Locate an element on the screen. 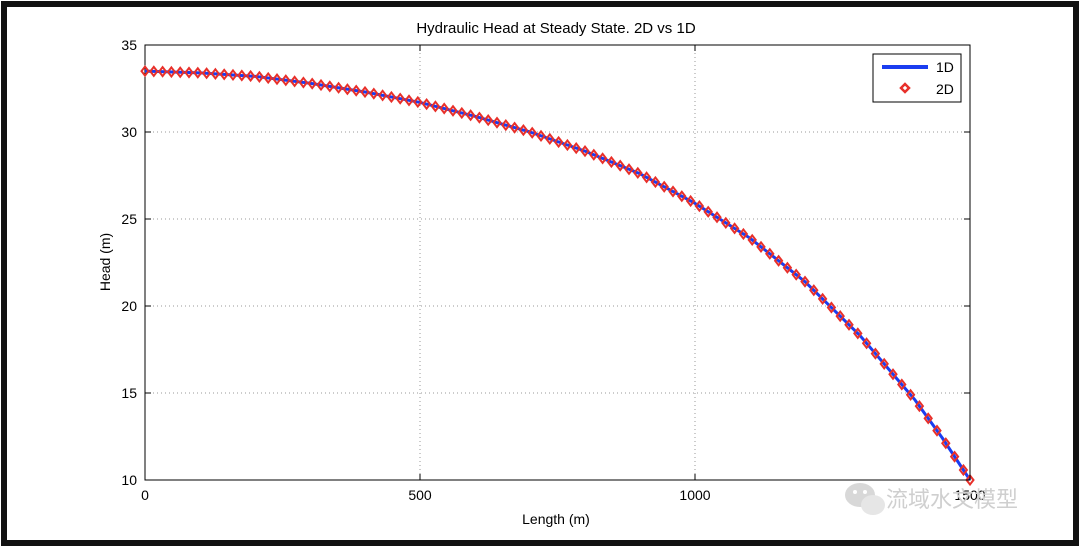 Image resolution: width=1080 pixels, height=547 pixels. y-tick-label: 15 is located at coordinates (129, 393).